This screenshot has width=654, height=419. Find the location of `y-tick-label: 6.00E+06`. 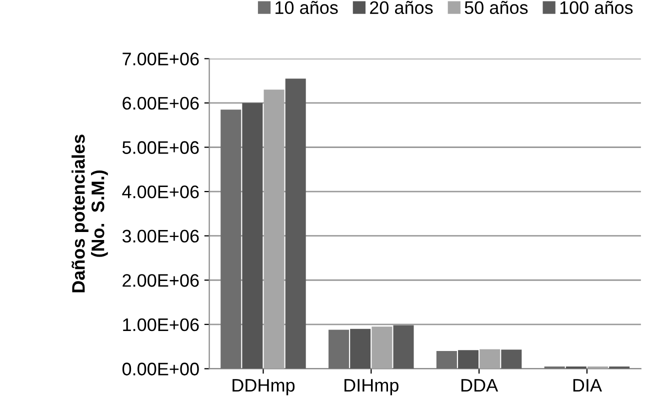

y-tick-label: 6.00E+06 is located at coordinates (160, 103).